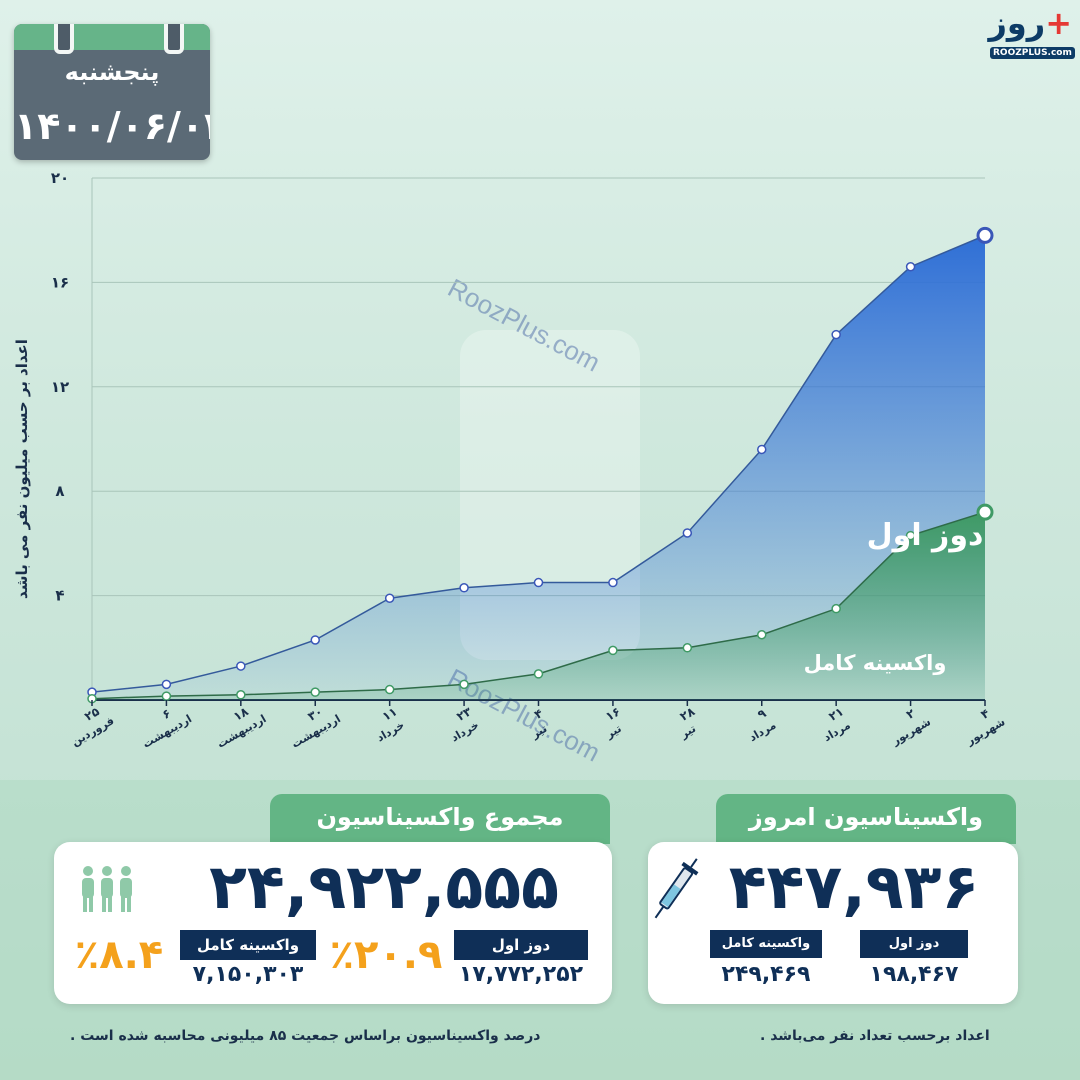  I want to click on x-tick-day: ۱۶, so click(613, 713).